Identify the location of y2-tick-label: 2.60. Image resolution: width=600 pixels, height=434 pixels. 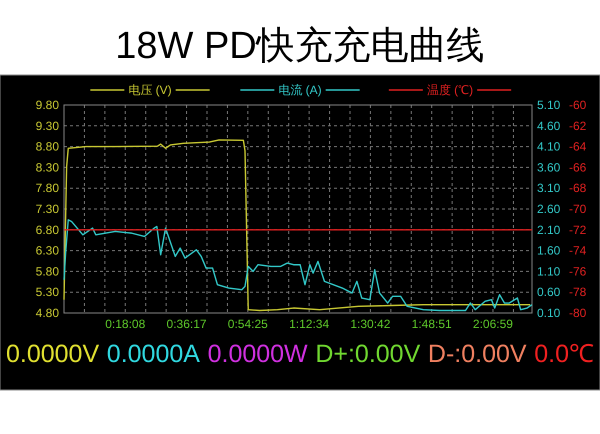
(549, 209).